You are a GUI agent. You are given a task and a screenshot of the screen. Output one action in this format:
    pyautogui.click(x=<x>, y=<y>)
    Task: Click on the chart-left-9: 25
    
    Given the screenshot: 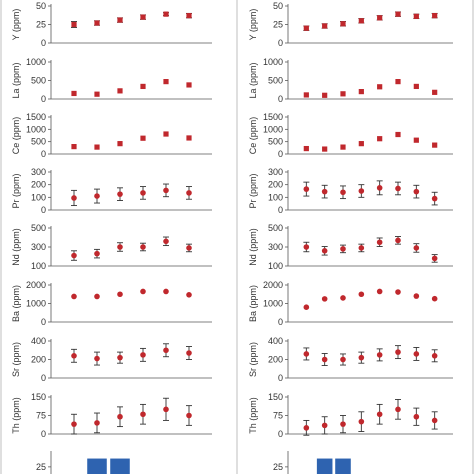 What is the action you would take?
    pyautogui.click(x=83, y=462)
    